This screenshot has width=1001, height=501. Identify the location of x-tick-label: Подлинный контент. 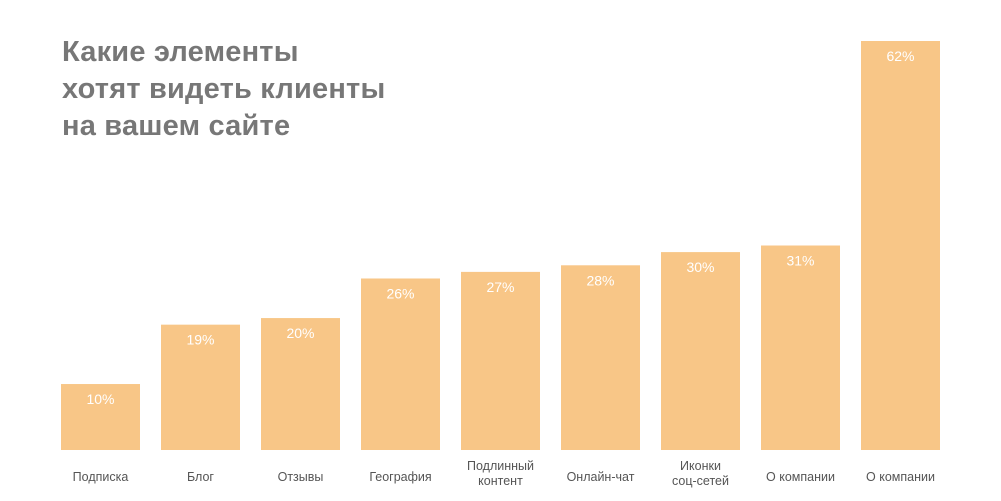
(500, 473).